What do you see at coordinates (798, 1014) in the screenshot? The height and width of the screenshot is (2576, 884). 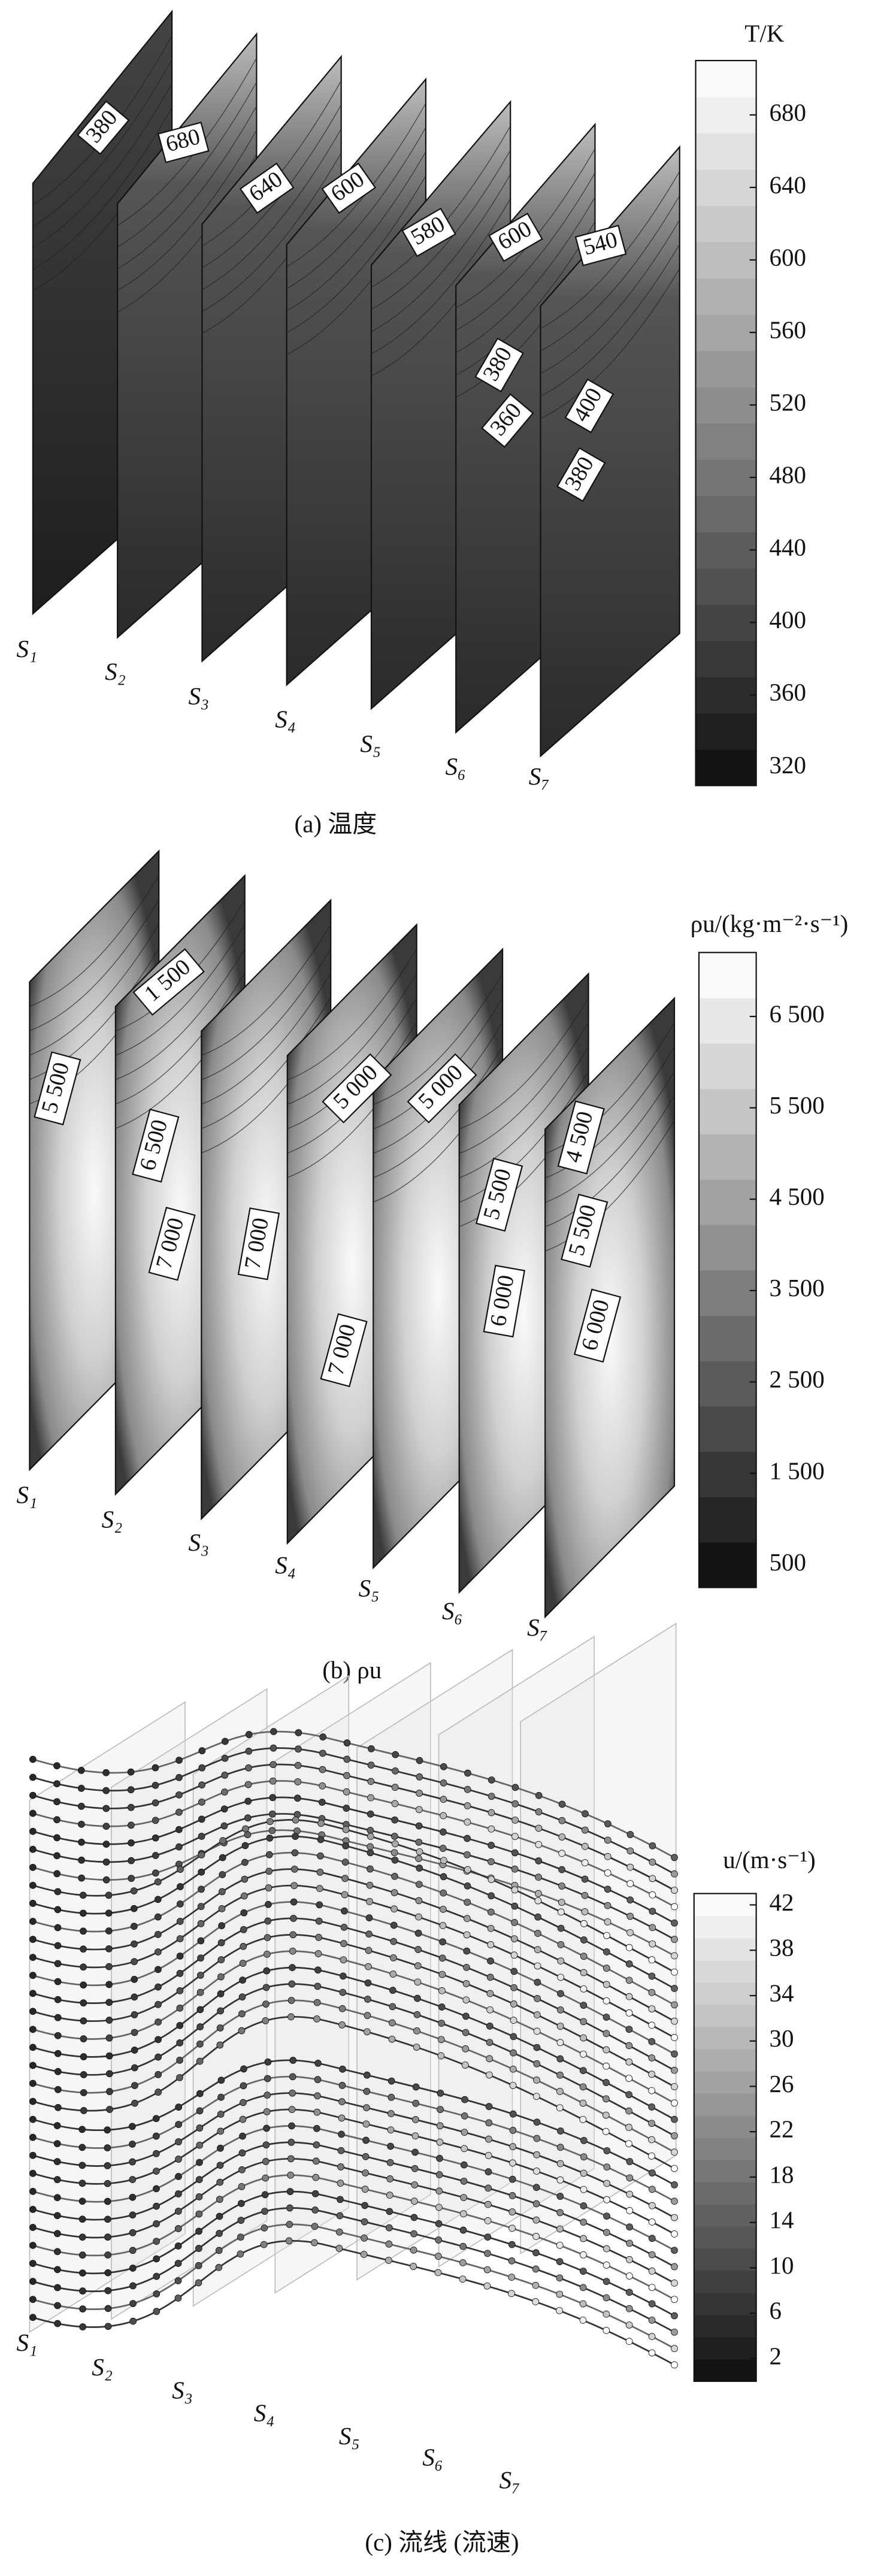 I see `colorbar-tick-label: 6 500` at bounding box center [798, 1014].